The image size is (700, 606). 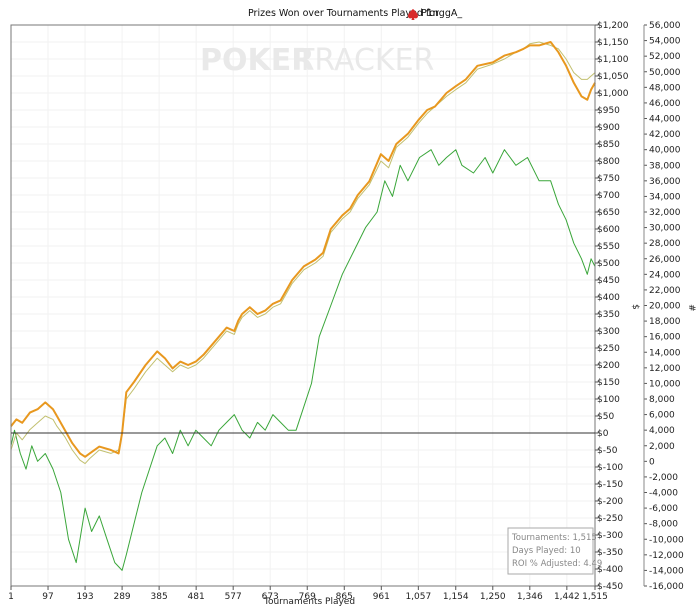 I want to click on x-tick-label: 193, so click(x=84, y=597).